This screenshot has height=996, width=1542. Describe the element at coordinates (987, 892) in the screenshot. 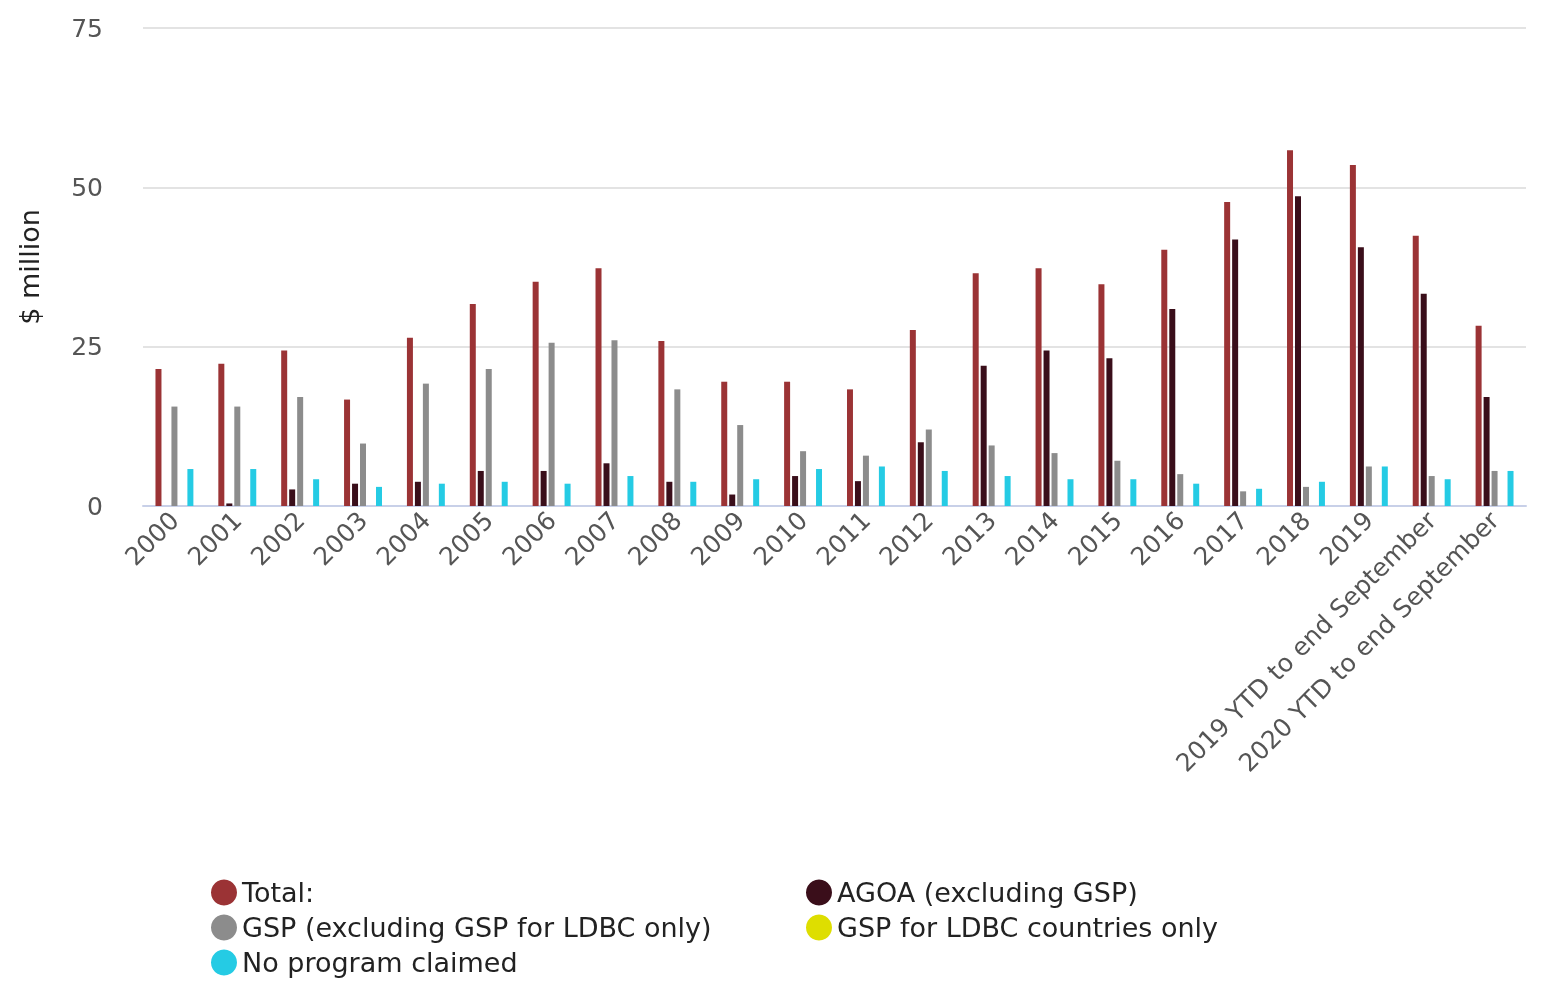

I see `legend-label: AGOA (excluding GSP)` at that location.